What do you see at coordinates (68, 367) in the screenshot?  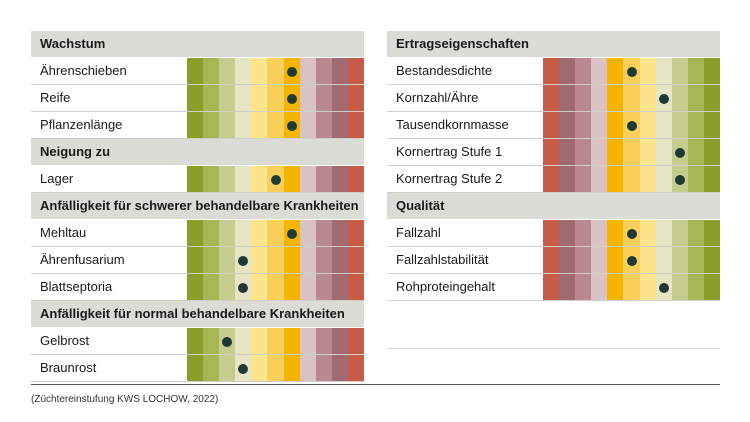 I see `rating-label: Braunrost` at bounding box center [68, 367].